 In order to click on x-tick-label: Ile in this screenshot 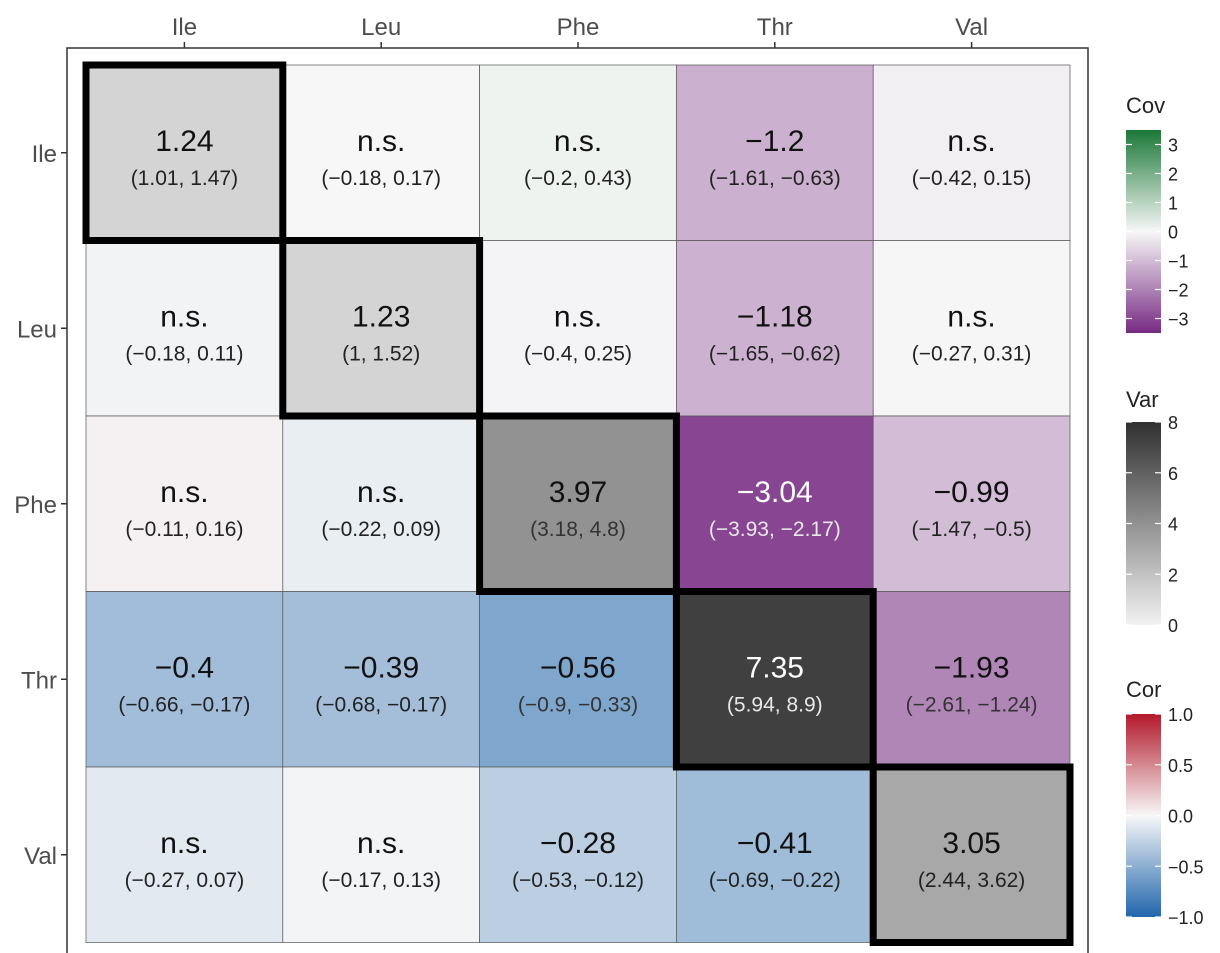, I will do `click(184, 27)`.